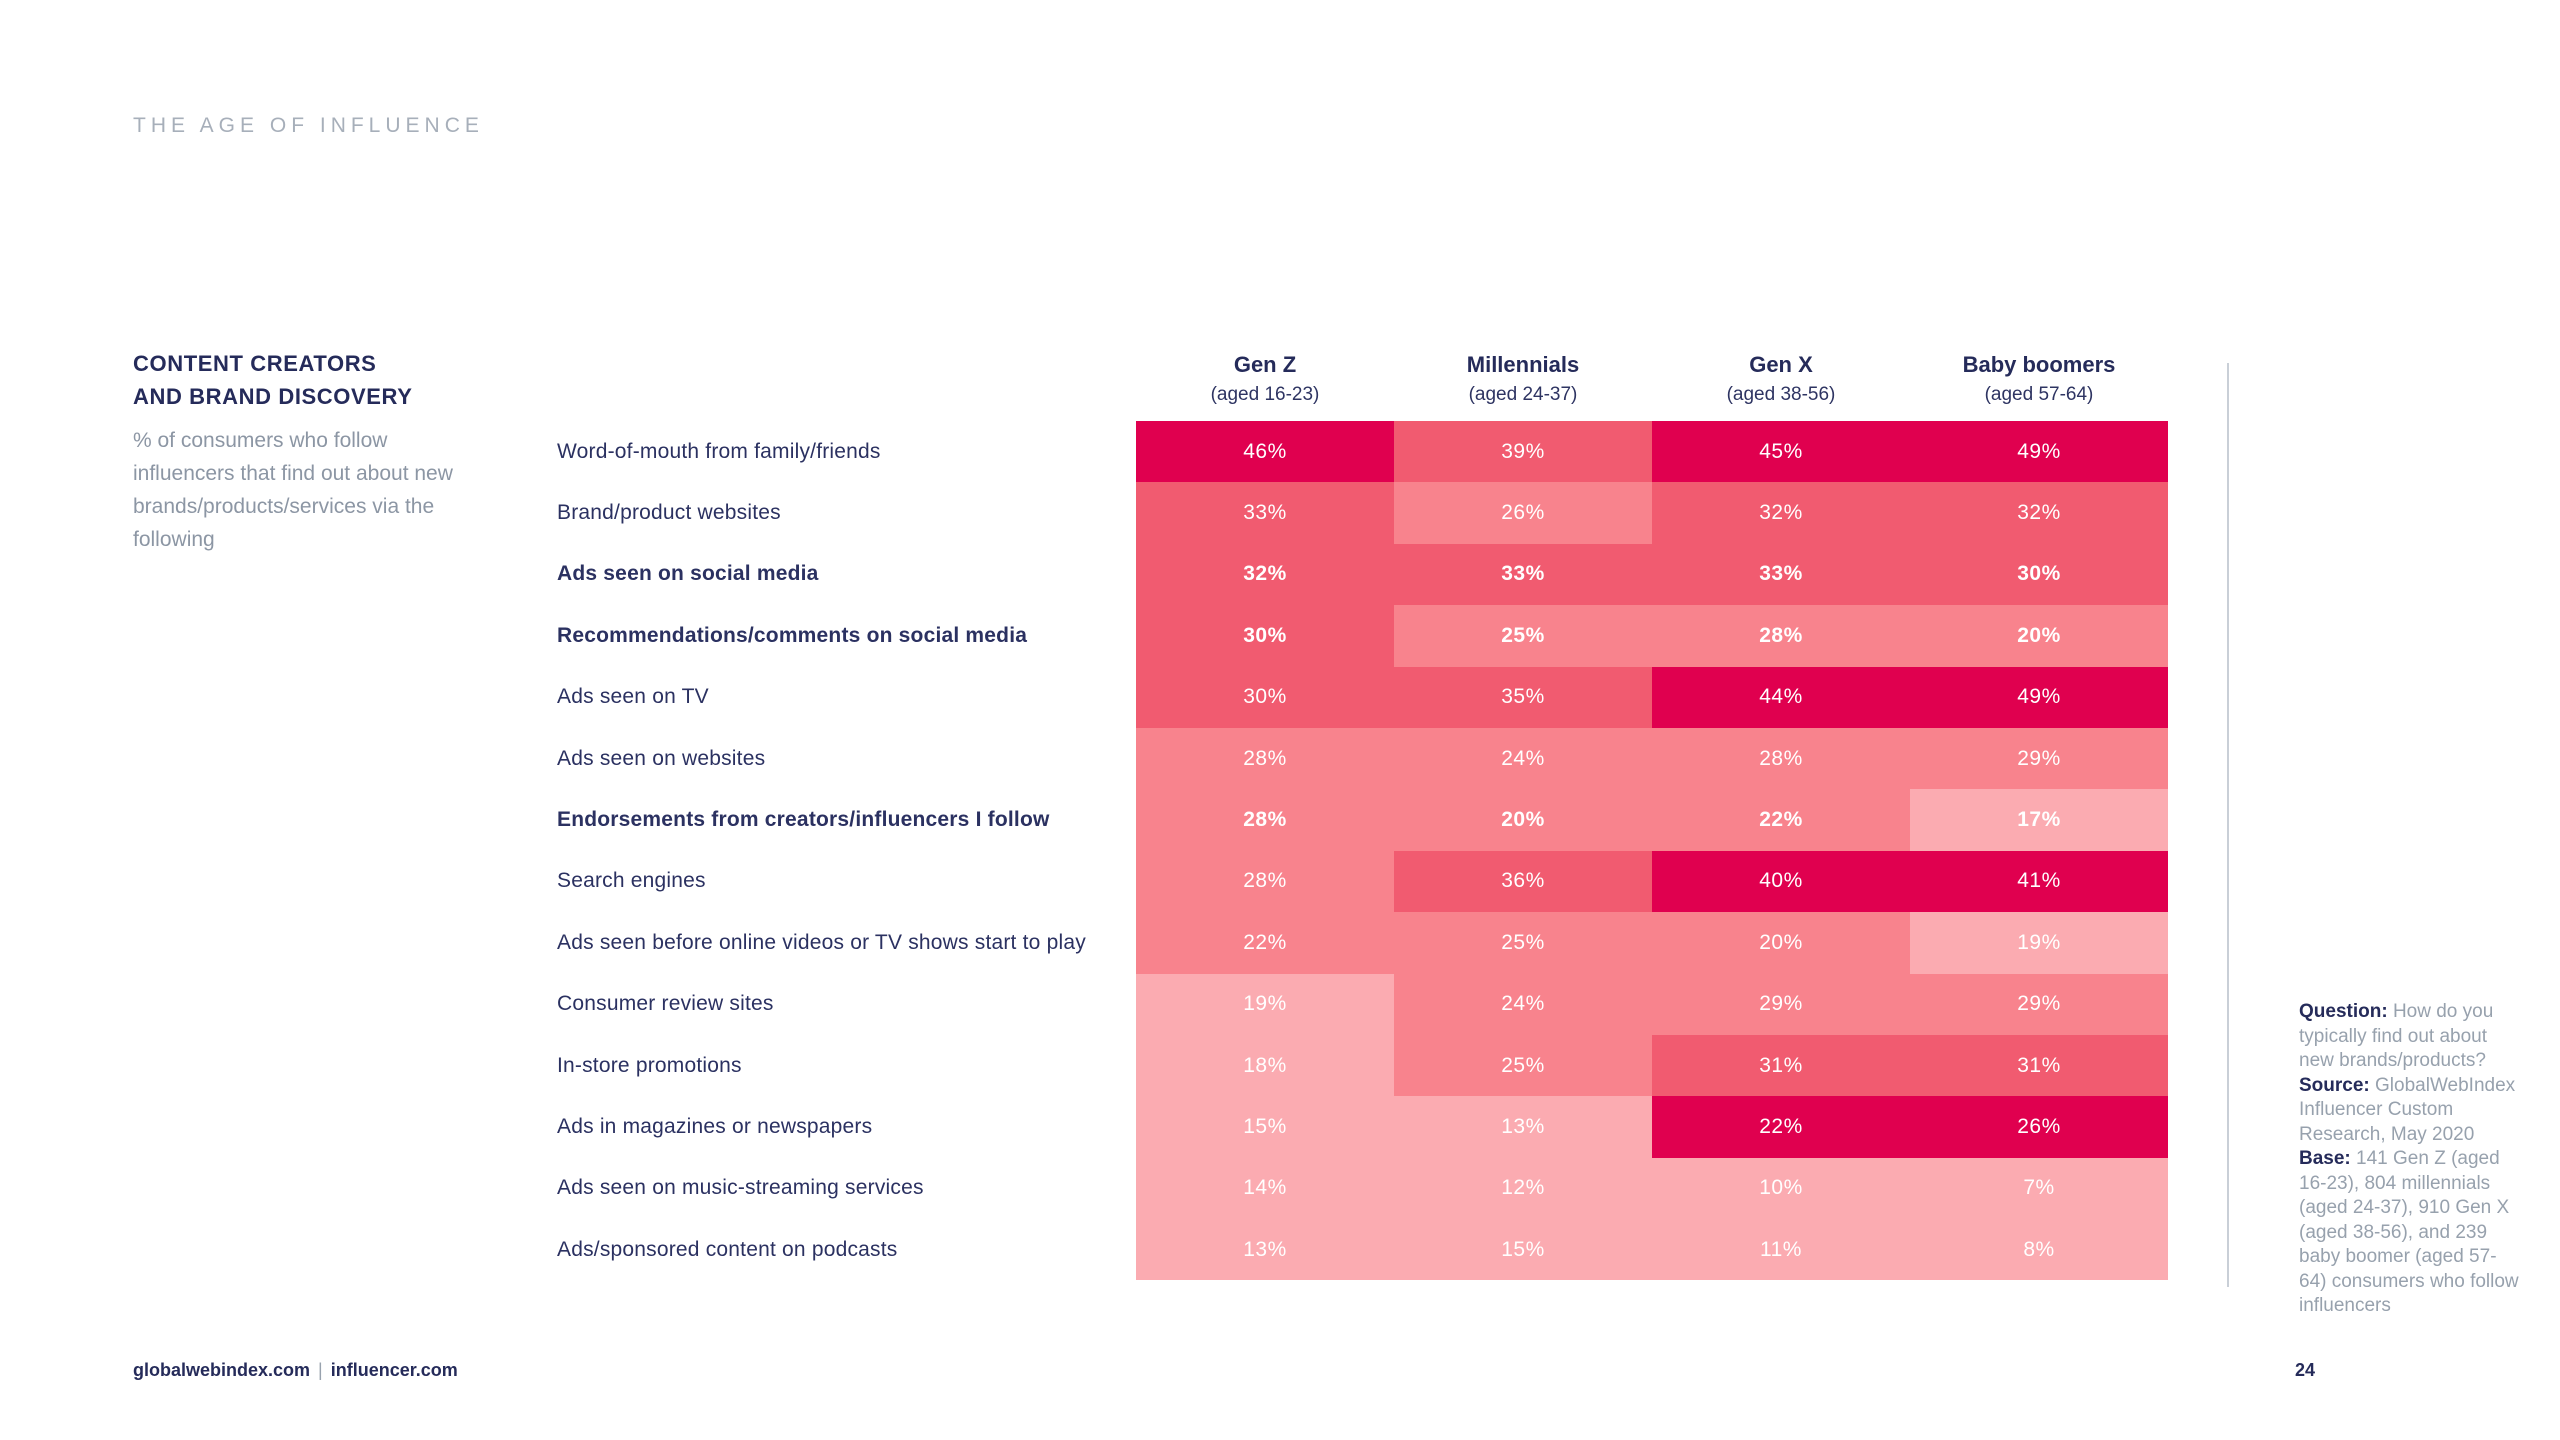 The width and height of the screenshot is (2560, 1440). What do you see at coordinates (633, 697) in the screenshot?
I see `row-label: Ads seen on TV` at bounding box center [633, 697].